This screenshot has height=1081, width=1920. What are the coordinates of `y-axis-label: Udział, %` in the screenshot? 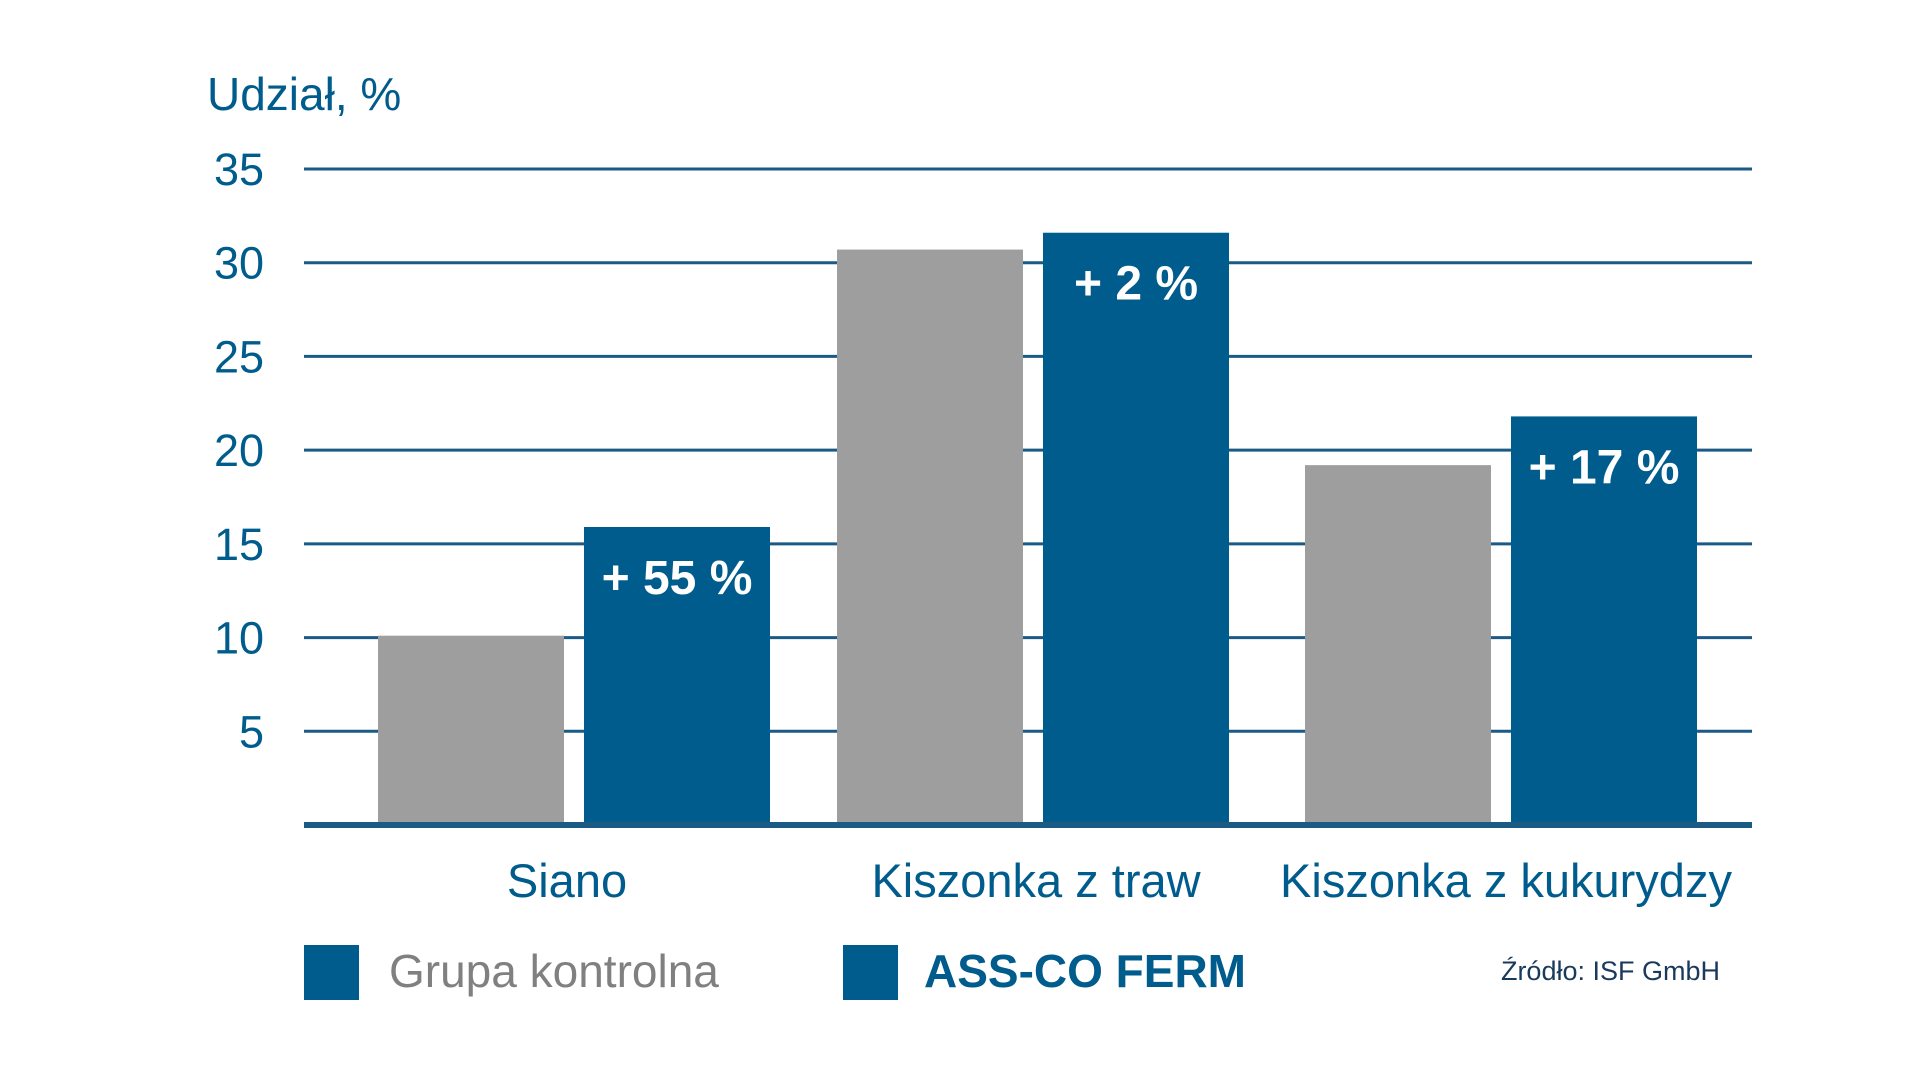 It's located at (304, 94).